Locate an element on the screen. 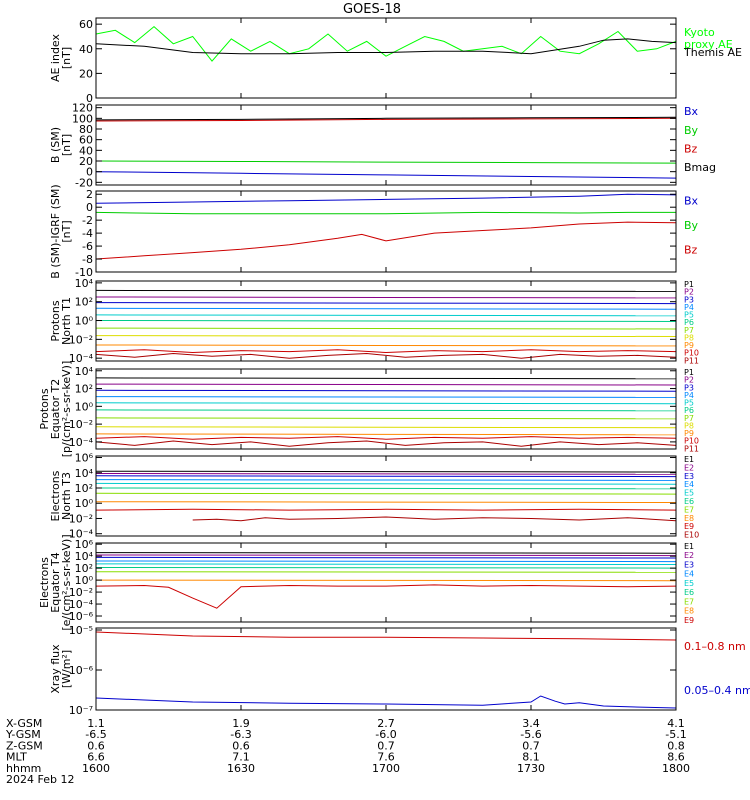 The image size is (750, 800). legend-label-4-3: P3 is located at coordinates (689, 299).